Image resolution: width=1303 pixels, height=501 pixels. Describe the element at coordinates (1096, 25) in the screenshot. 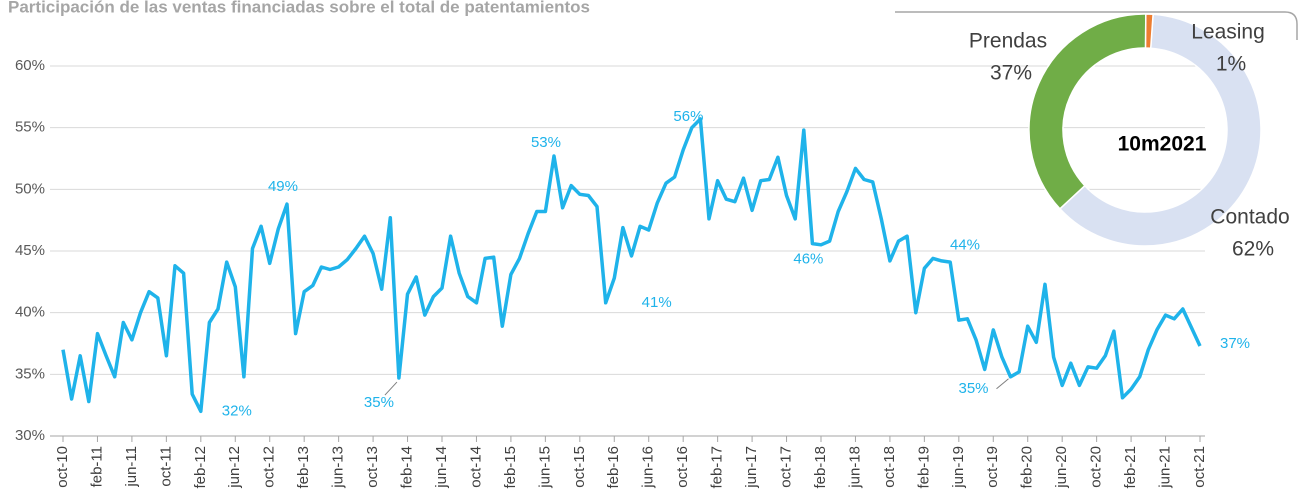

I see `frame-line` at that location.